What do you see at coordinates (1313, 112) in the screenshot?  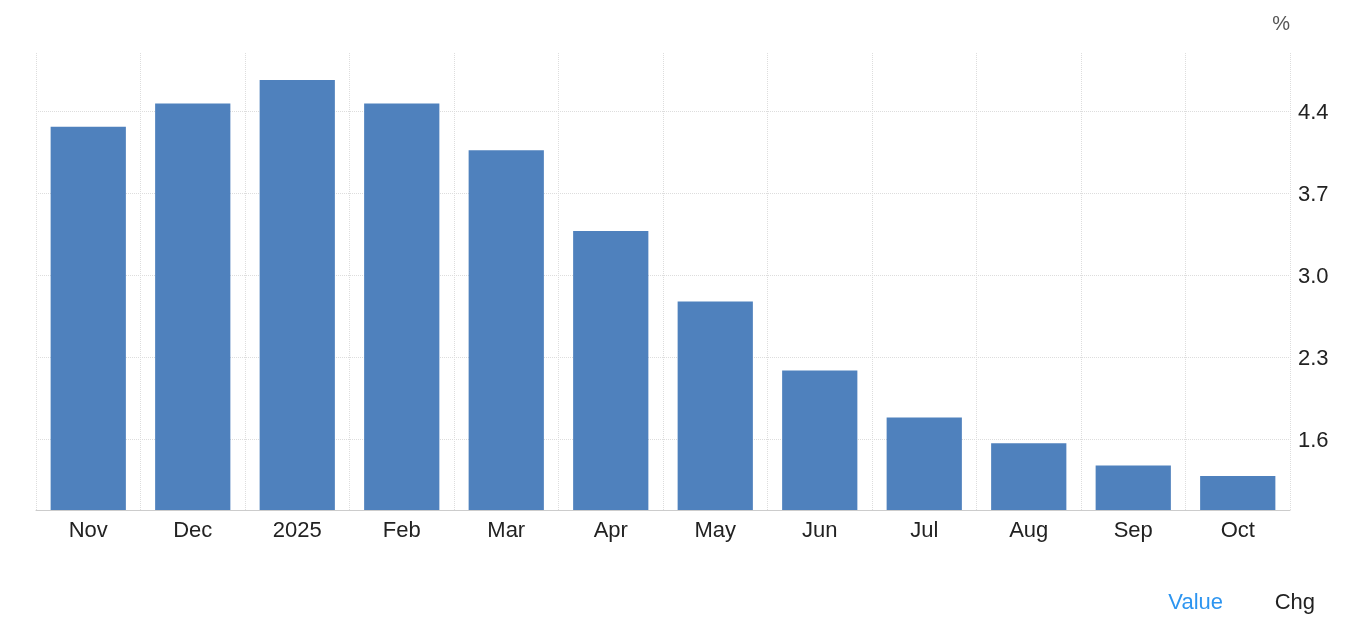 I see `y-tick-label: 4.4` at bounding box center [1313, 112].